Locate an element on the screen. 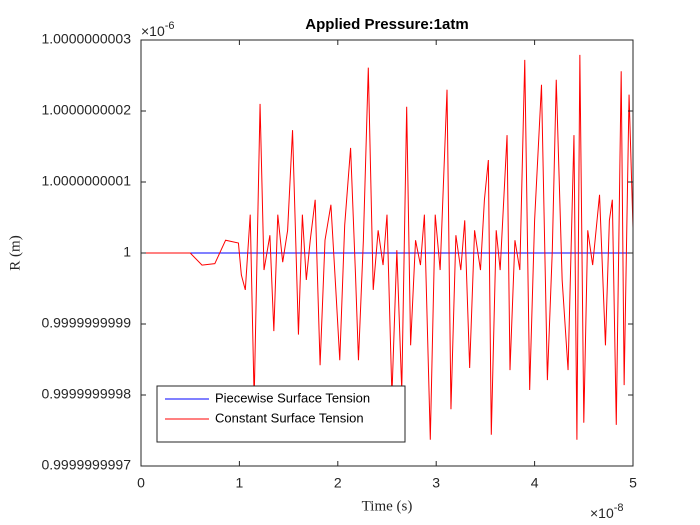 This screenshot has width=700, height=525. x-multiplier-exponent: -8 is located at coordinates (619, 508).